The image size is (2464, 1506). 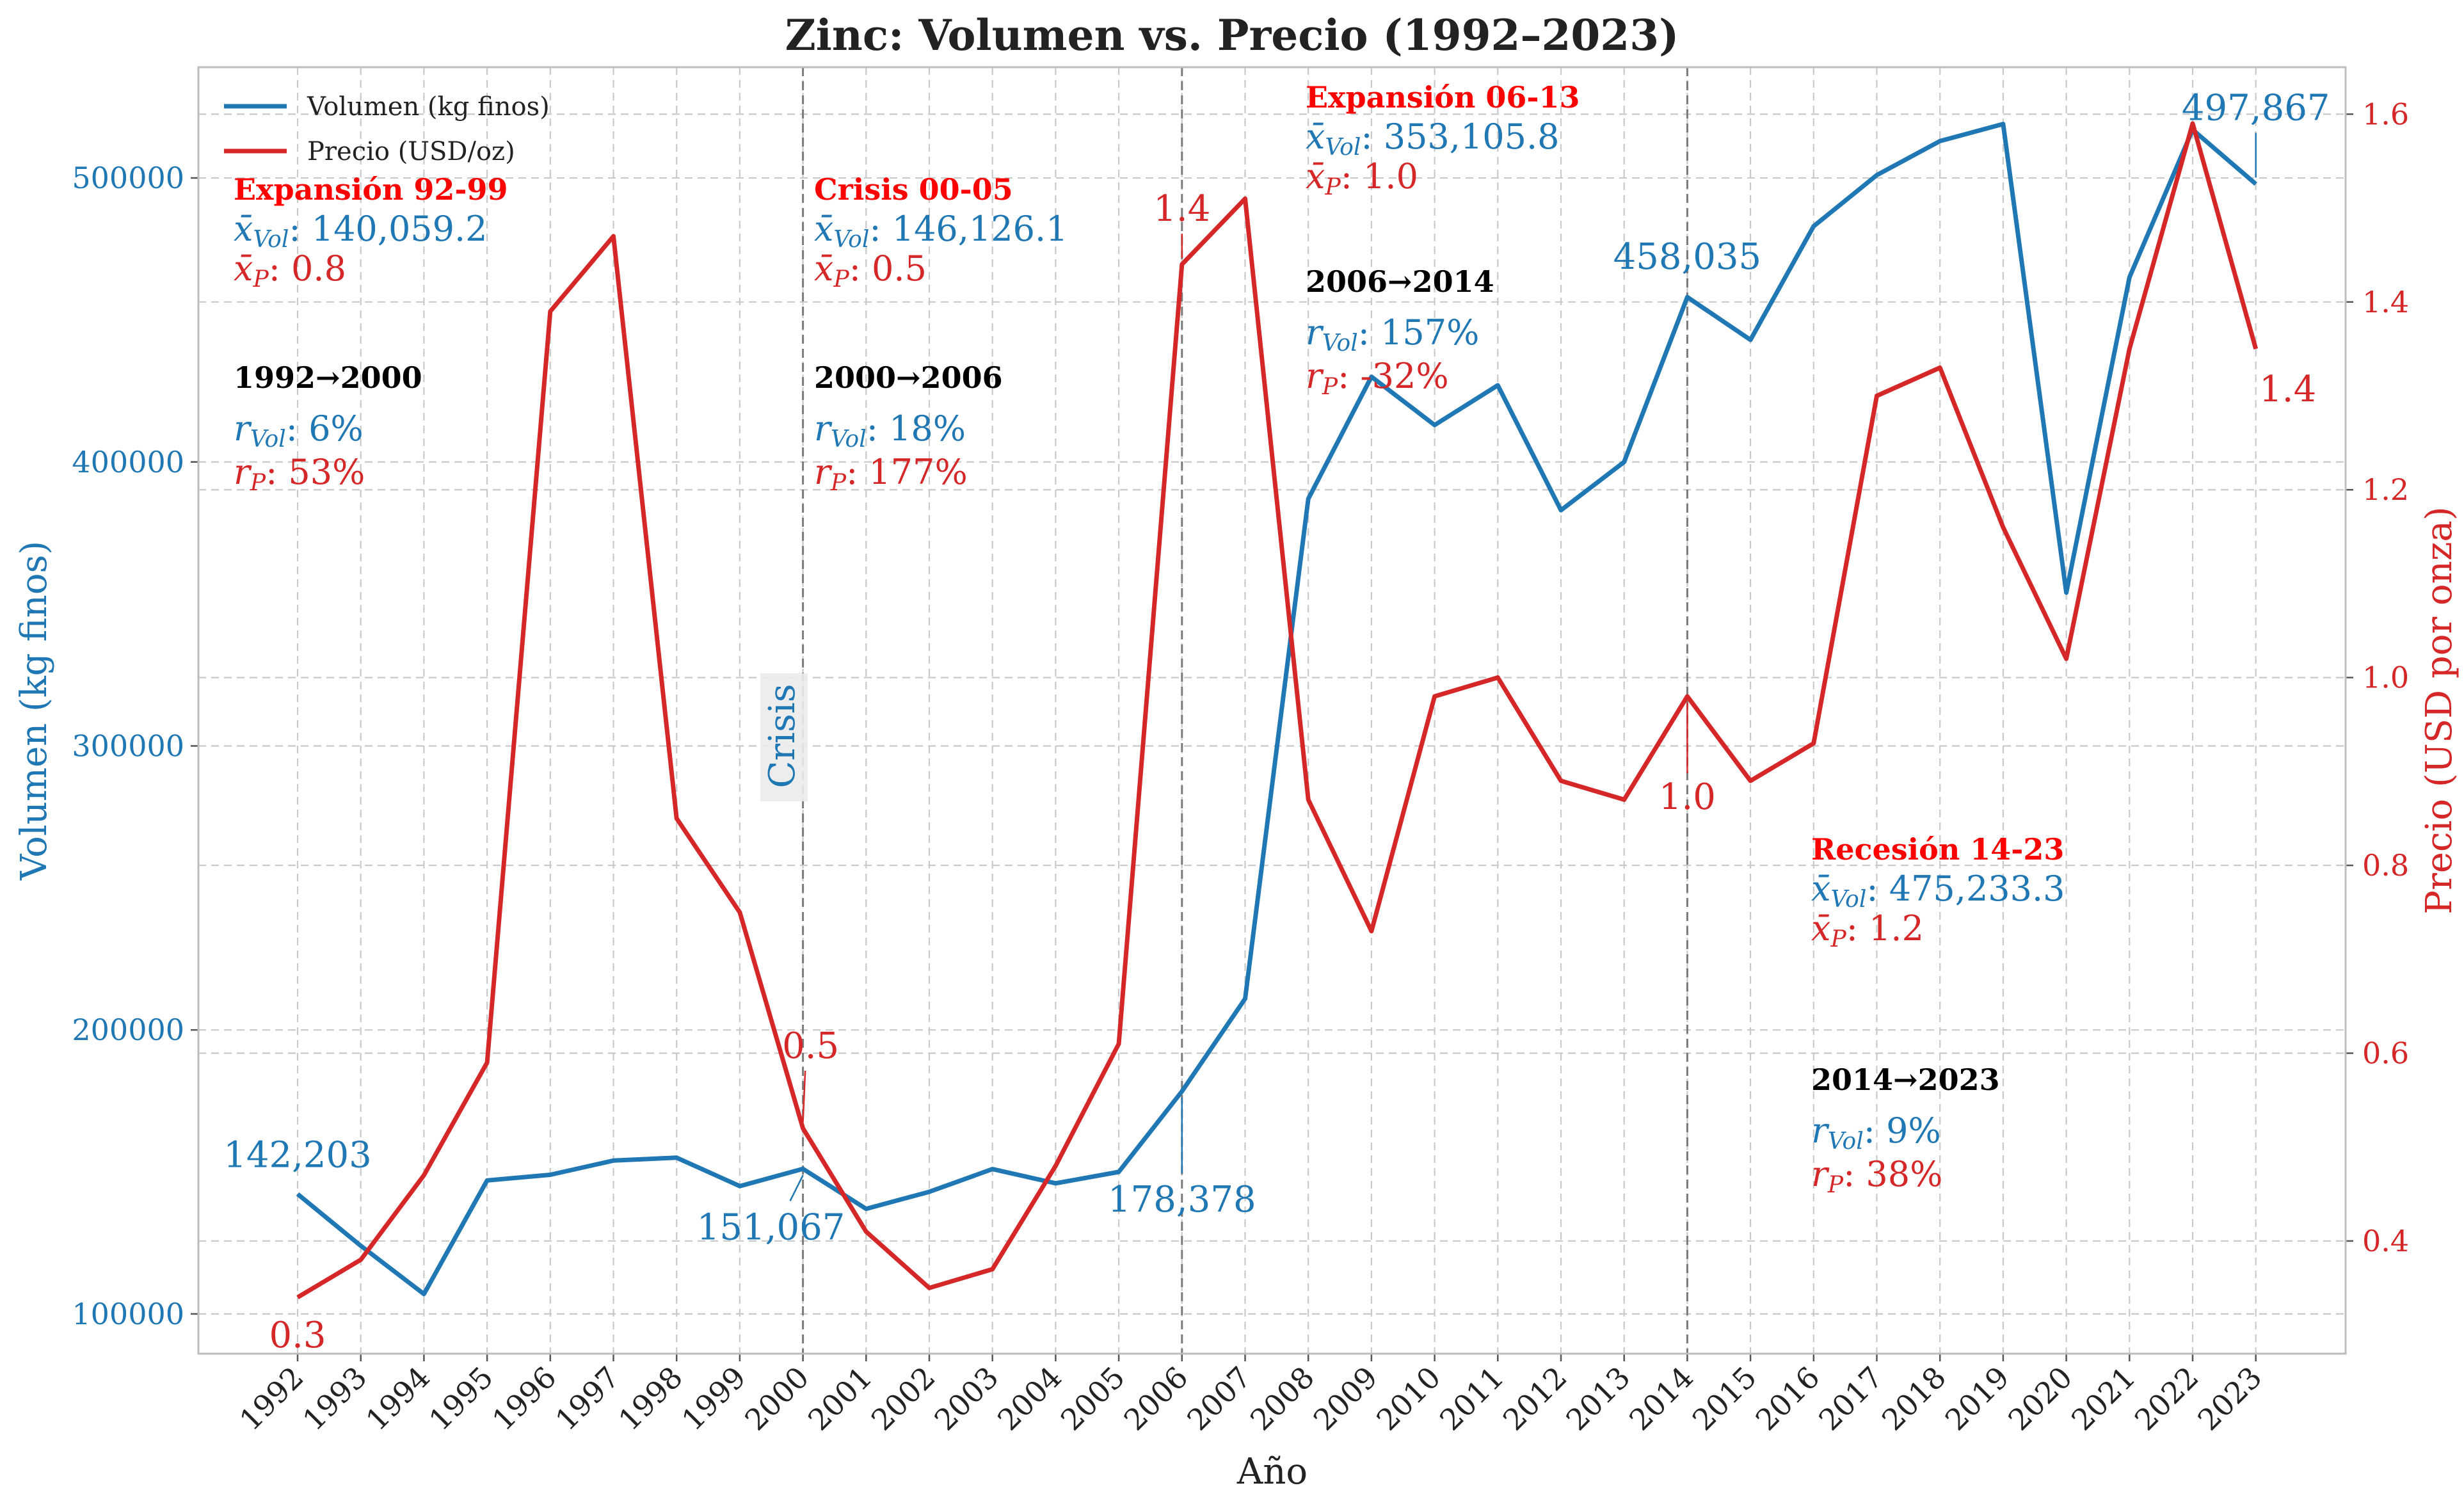 What do you see at coordinates (1876, 1132) in the screenshot?
I see `period-r-volumen: rVol: 9%` at bounding box center [1876, 1132].